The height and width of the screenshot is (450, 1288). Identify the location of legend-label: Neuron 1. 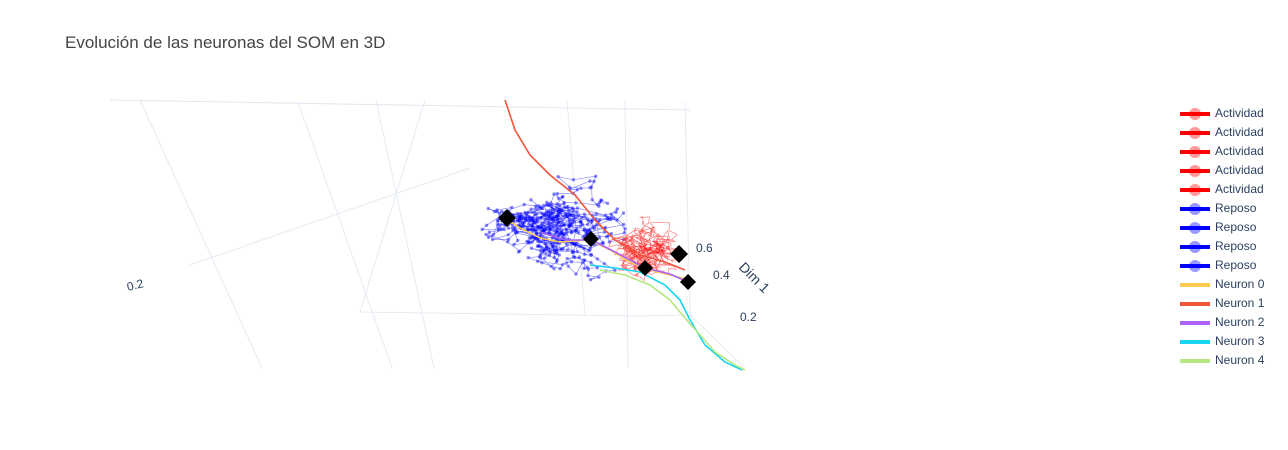
(1240, 303).